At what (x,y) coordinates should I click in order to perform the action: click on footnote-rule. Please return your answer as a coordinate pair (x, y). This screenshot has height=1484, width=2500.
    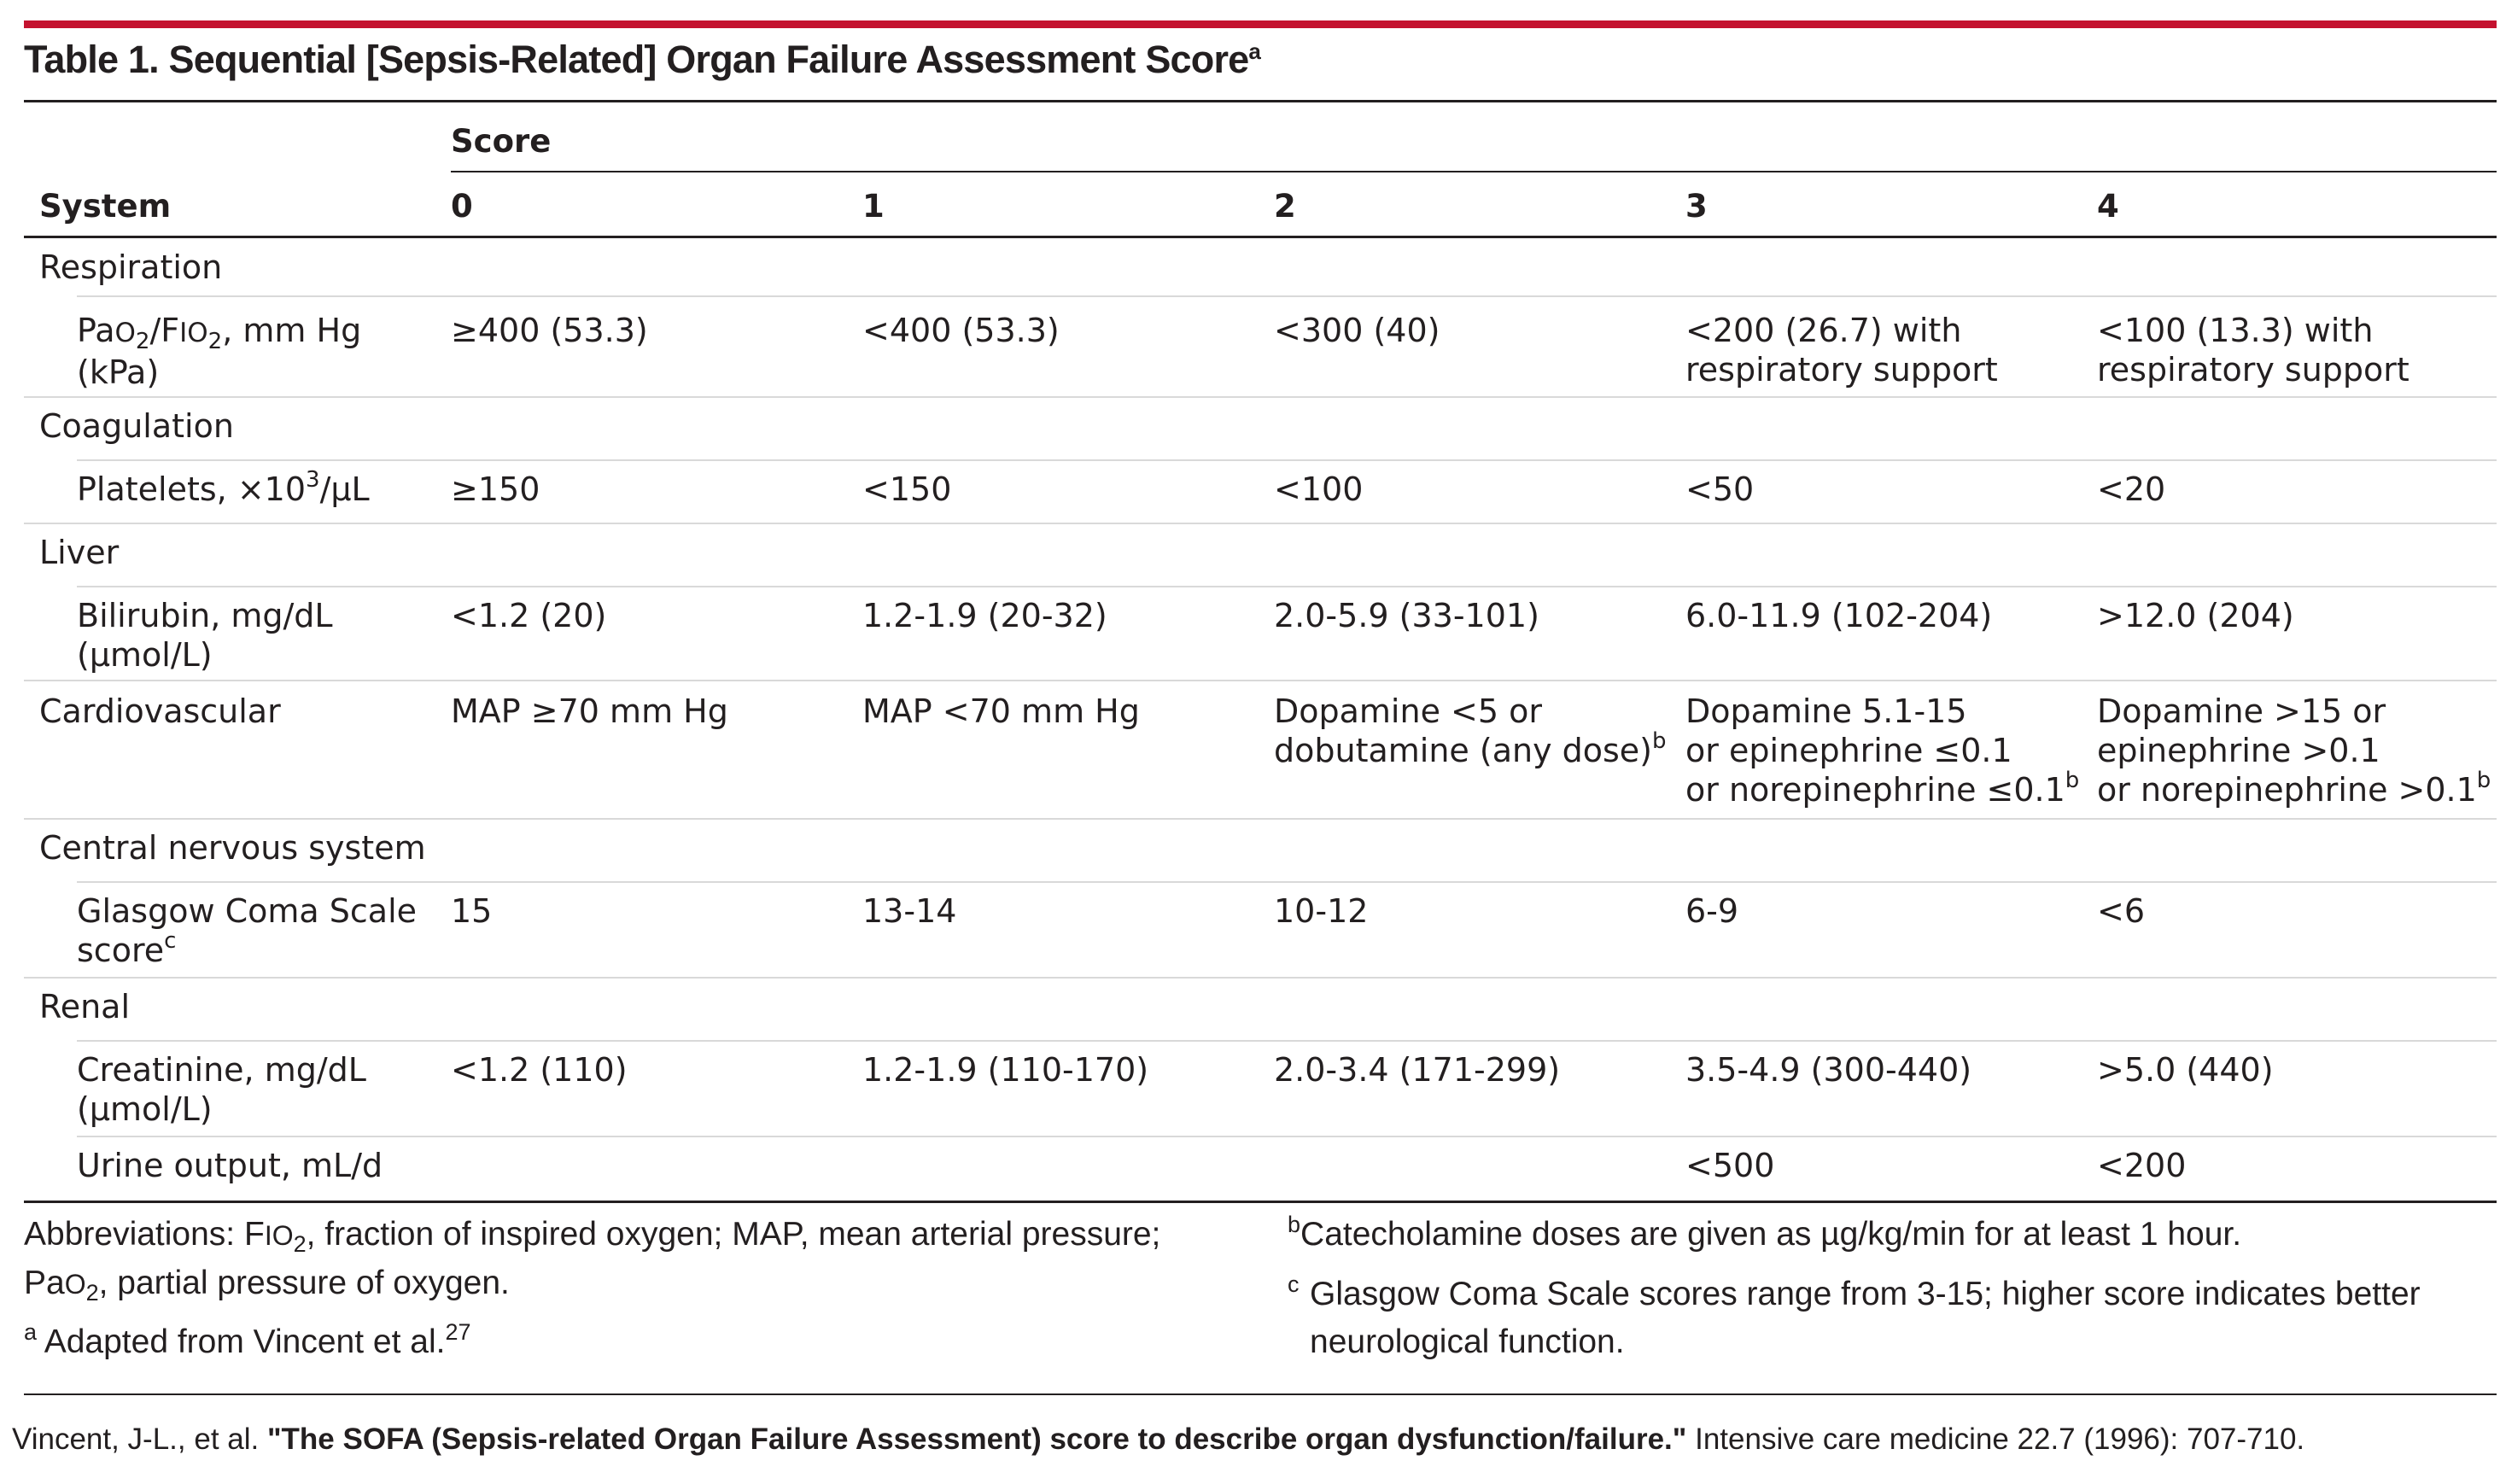
    Looking at the image, I should click on (1260, 1394).